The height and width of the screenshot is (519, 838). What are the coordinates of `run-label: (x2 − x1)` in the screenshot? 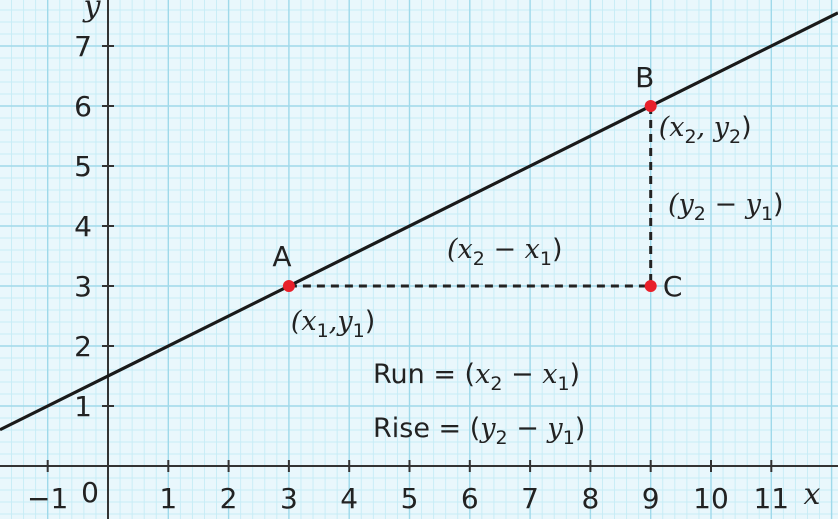 It's located at (505, 252).